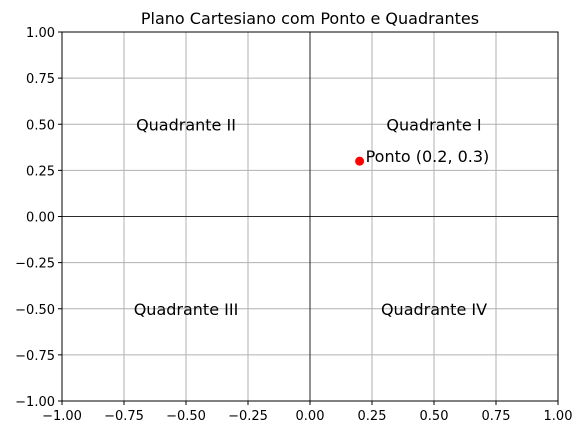 This screenshot has width=583, height=435. Describe the element at coordinates (40, 33) in the screenshot. I see `y-tick-label: 1.00` at that location.